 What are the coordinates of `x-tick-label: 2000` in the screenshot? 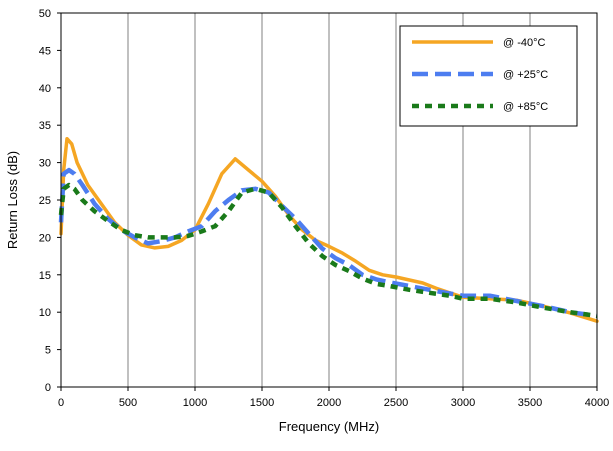 It's located at (329, 403).